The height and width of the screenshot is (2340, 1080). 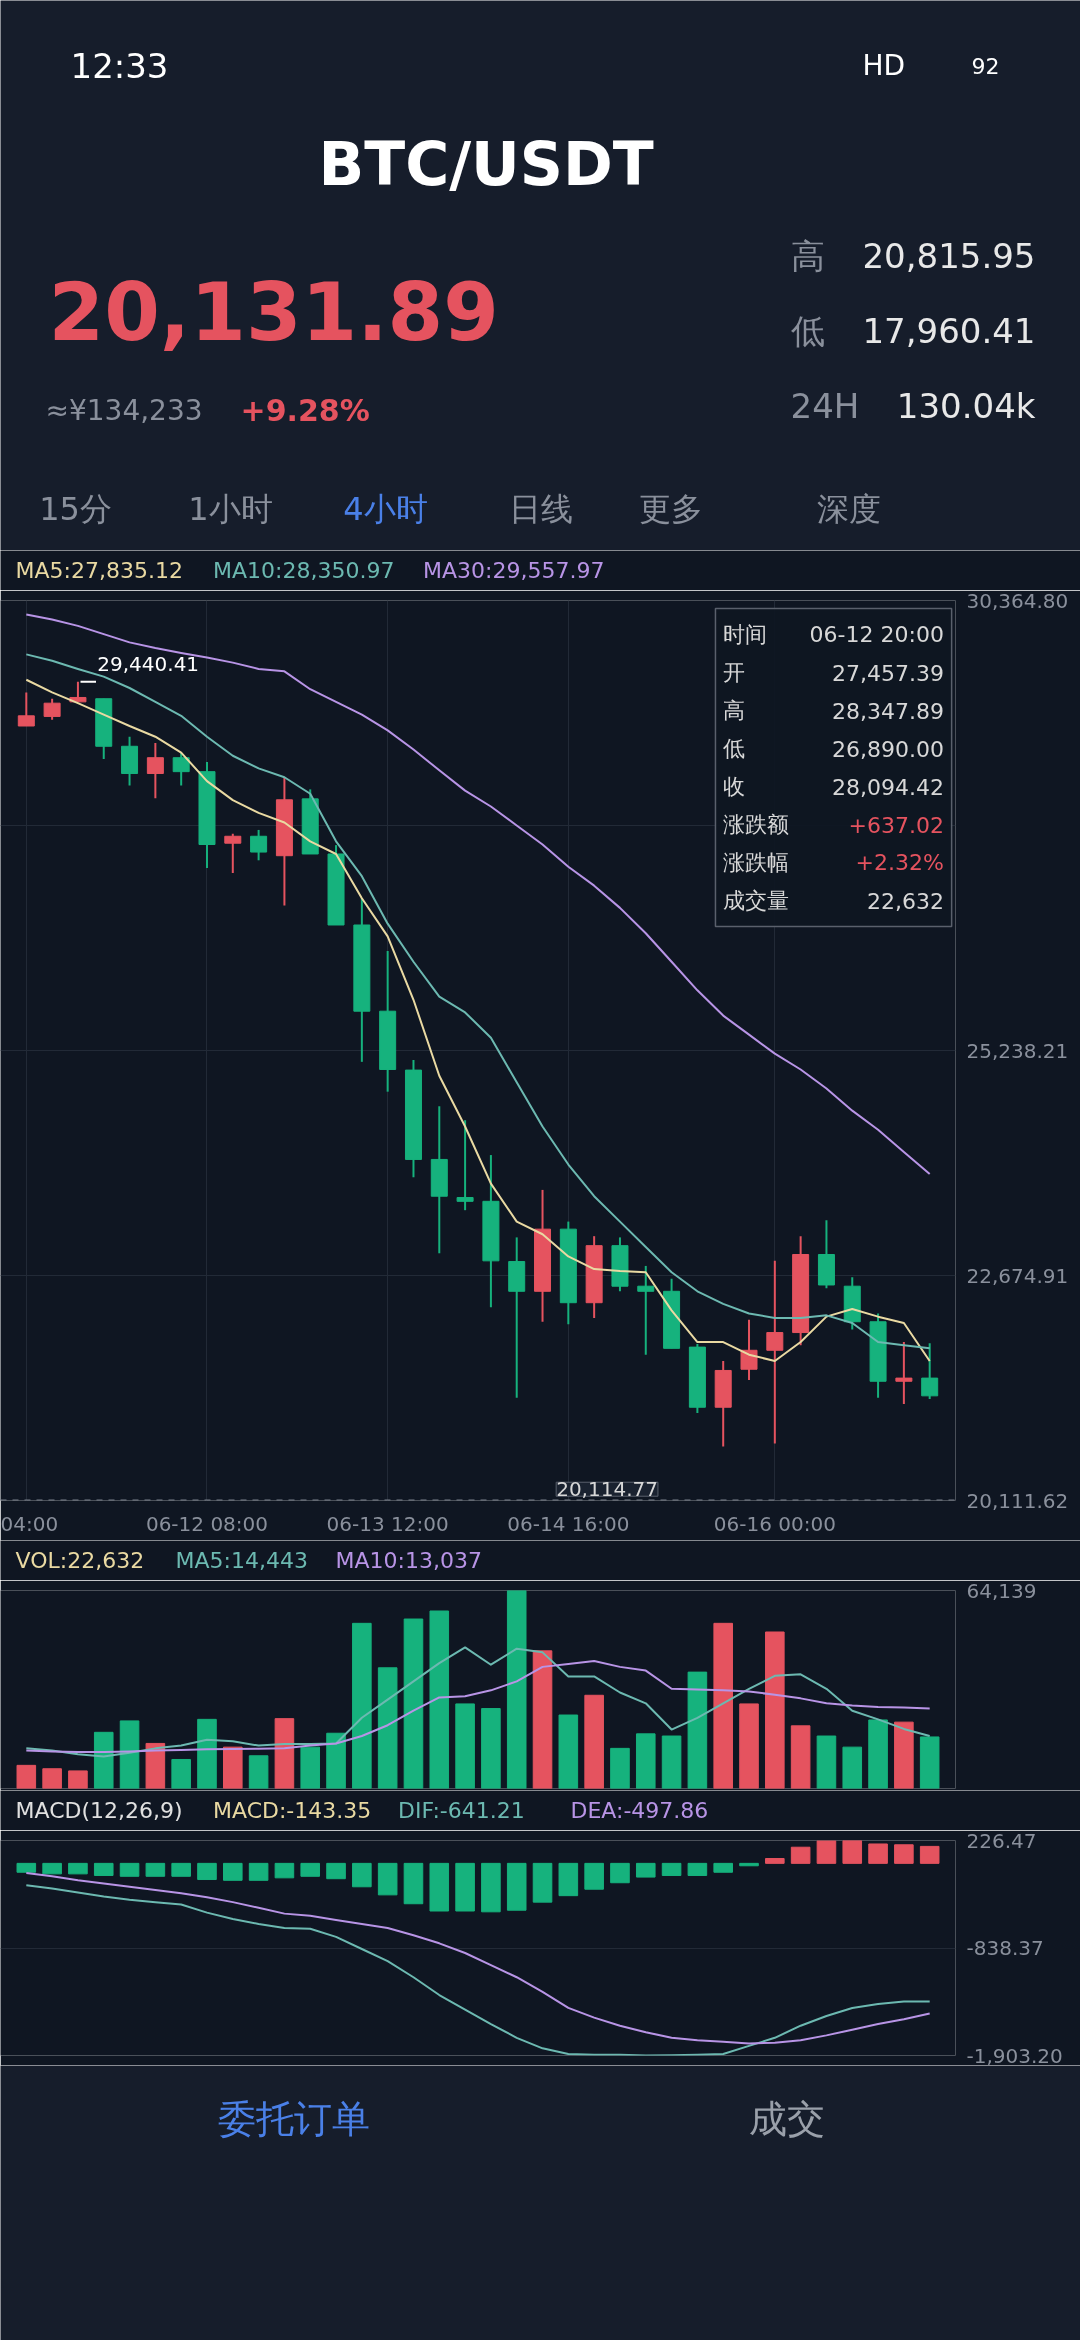 I want to click on annotation: 28,347.89, so click(x=887, y=711).